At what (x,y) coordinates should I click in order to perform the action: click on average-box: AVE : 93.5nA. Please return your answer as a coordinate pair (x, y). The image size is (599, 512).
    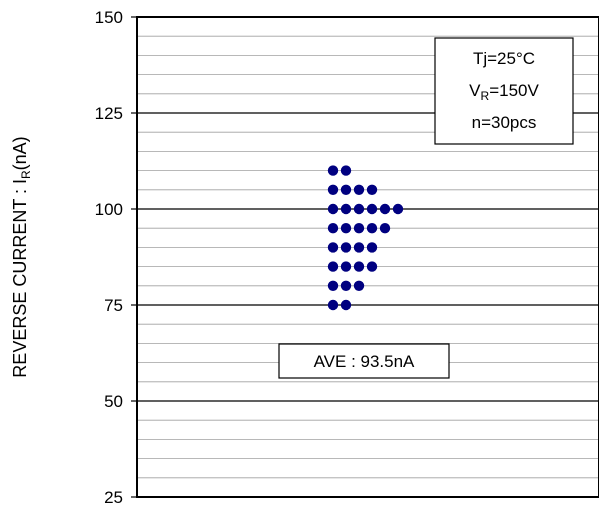
    Looking at the image, I should click on (364, 361).